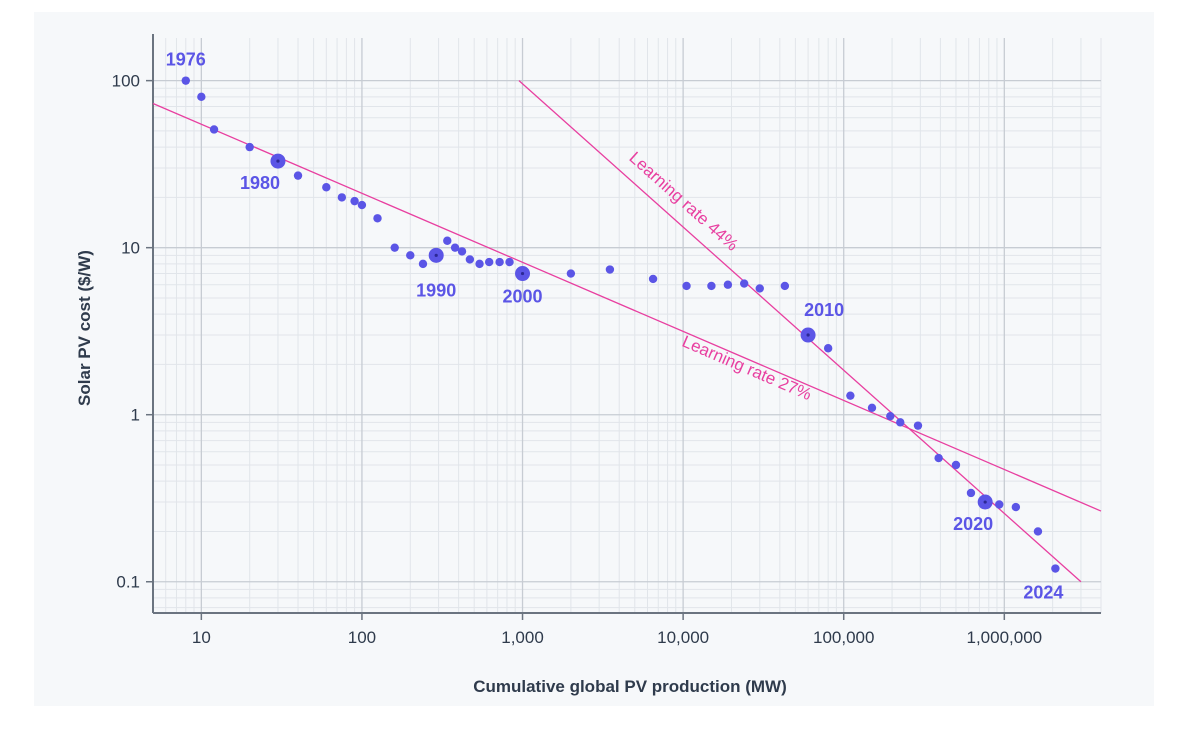 Image resolution: width=1189 pixels, height=731 pixels. Describe the element at coordinates (1043, 593) in the screenshot. I see `year-label: 2024` at that location.